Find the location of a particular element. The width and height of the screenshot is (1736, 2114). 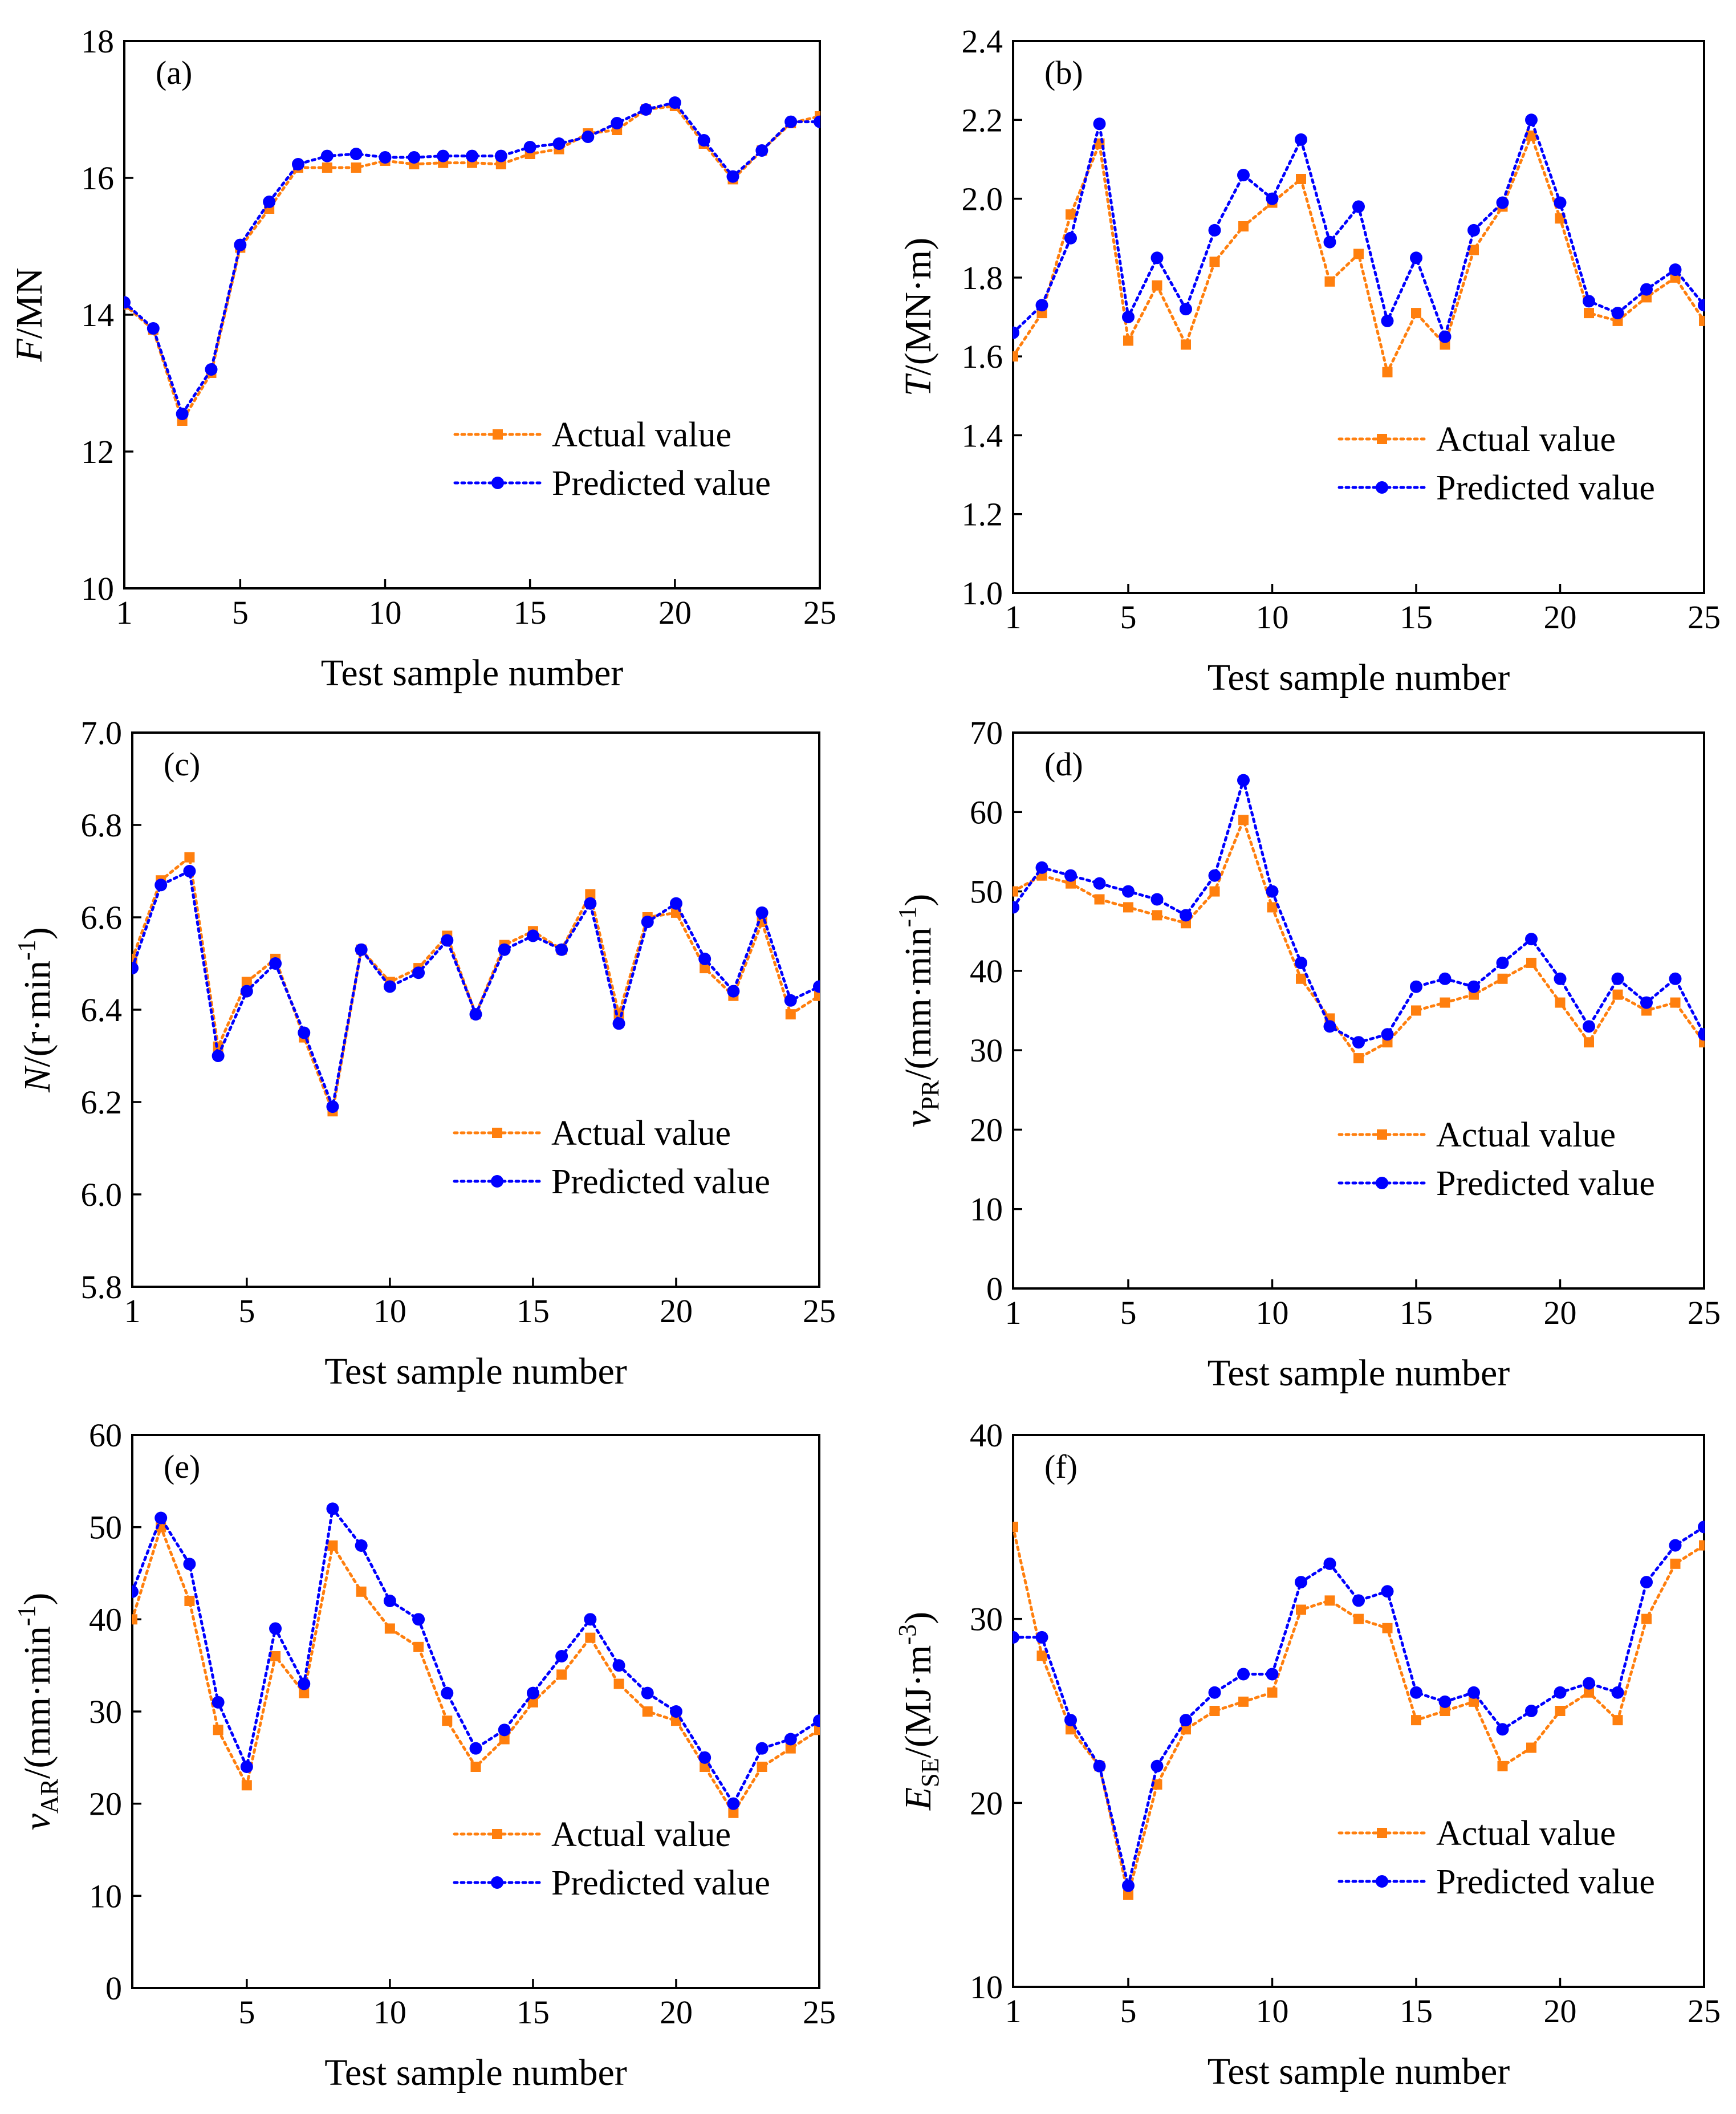

y-tick-label: 5.8 is located at coordinates (102, 1287).